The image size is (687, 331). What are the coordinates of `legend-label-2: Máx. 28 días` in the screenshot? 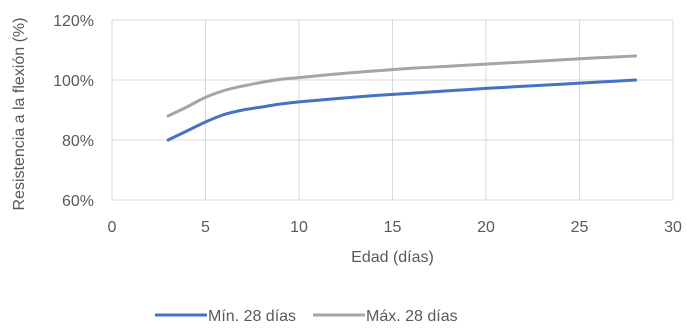 It's located at (412, 316).